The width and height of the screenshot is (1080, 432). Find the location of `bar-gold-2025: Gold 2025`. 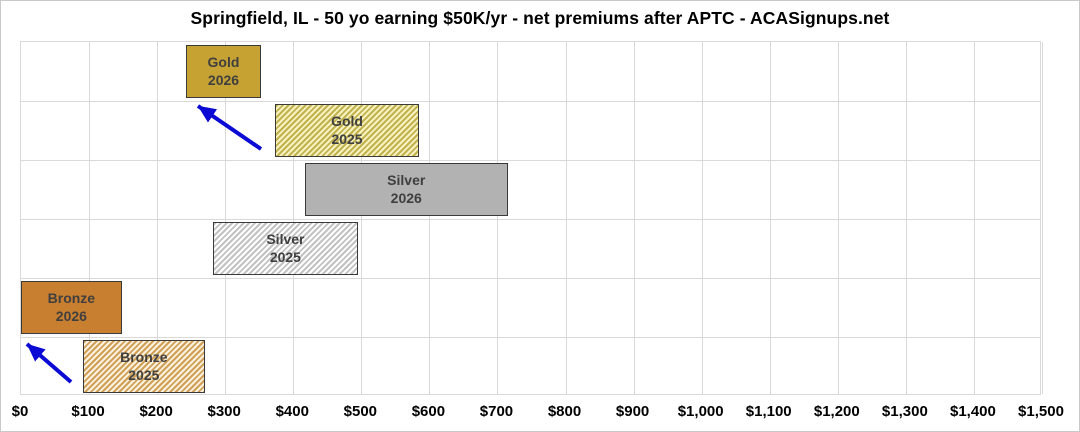

bar-gold-2025: Gold 2025 is located at coordinates (347, 130).